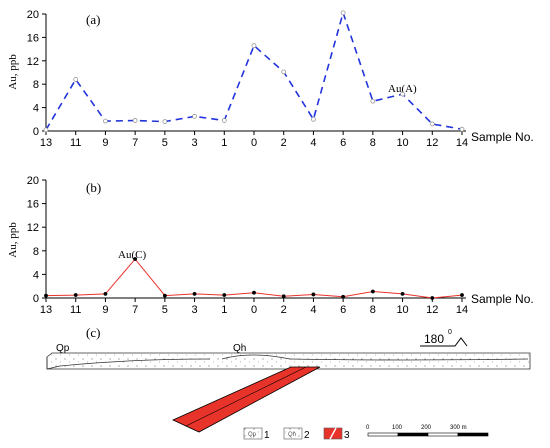  I want to click on panel-a-x-tick-label: 5, so click(165, 143).